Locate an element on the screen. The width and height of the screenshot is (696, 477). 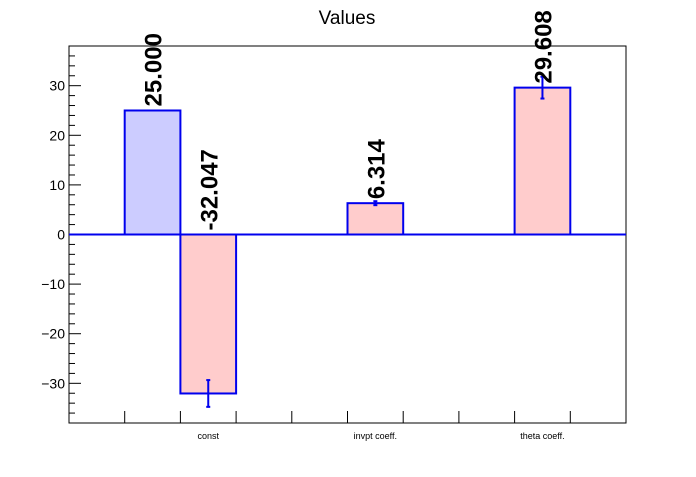
bar-value-label: 29.608 is located at coordinates (543, 46).